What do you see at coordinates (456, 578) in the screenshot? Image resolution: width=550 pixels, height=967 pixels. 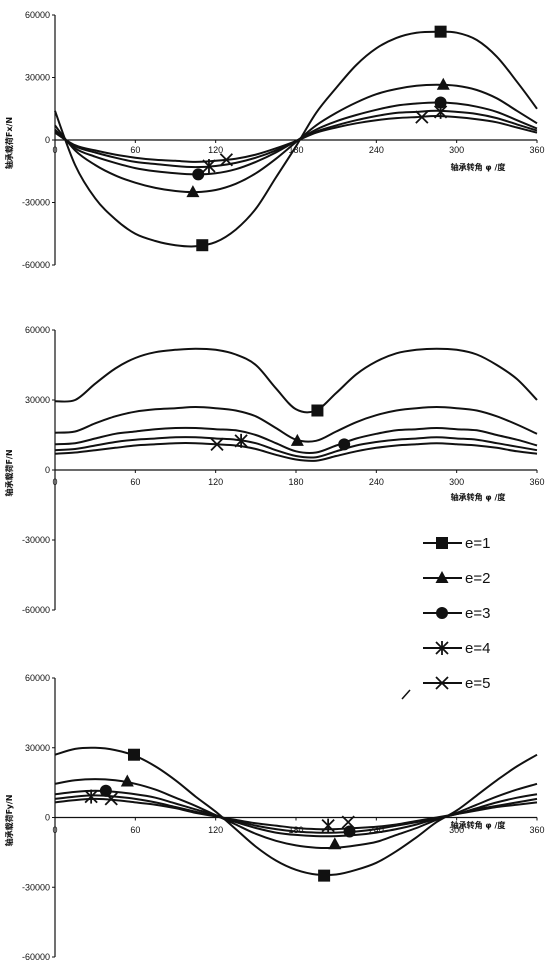 I see `legend-item-e=2: e=2` at bounding box center [456, 578].